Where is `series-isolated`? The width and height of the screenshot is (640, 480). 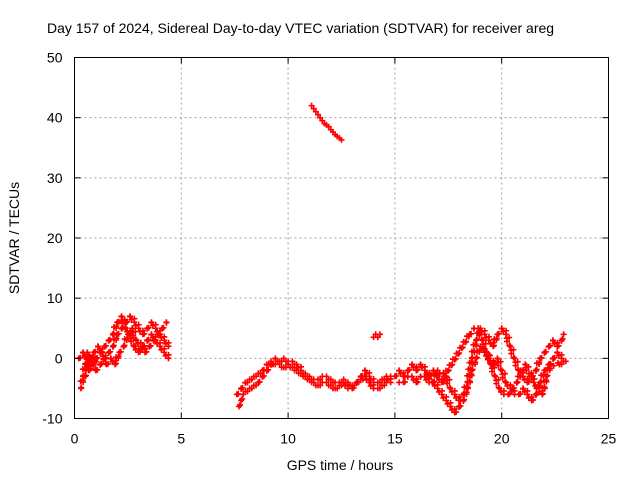 series-isolated is located at coordinates (376, 336).